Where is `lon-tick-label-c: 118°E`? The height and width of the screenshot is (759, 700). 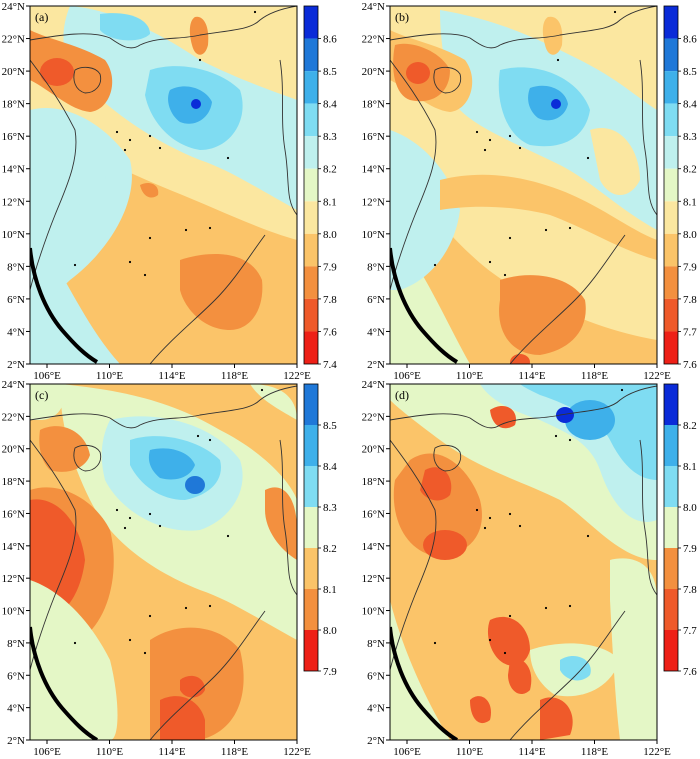 lon-tick-label-c: 118°E is located at coordinates (234, 752).